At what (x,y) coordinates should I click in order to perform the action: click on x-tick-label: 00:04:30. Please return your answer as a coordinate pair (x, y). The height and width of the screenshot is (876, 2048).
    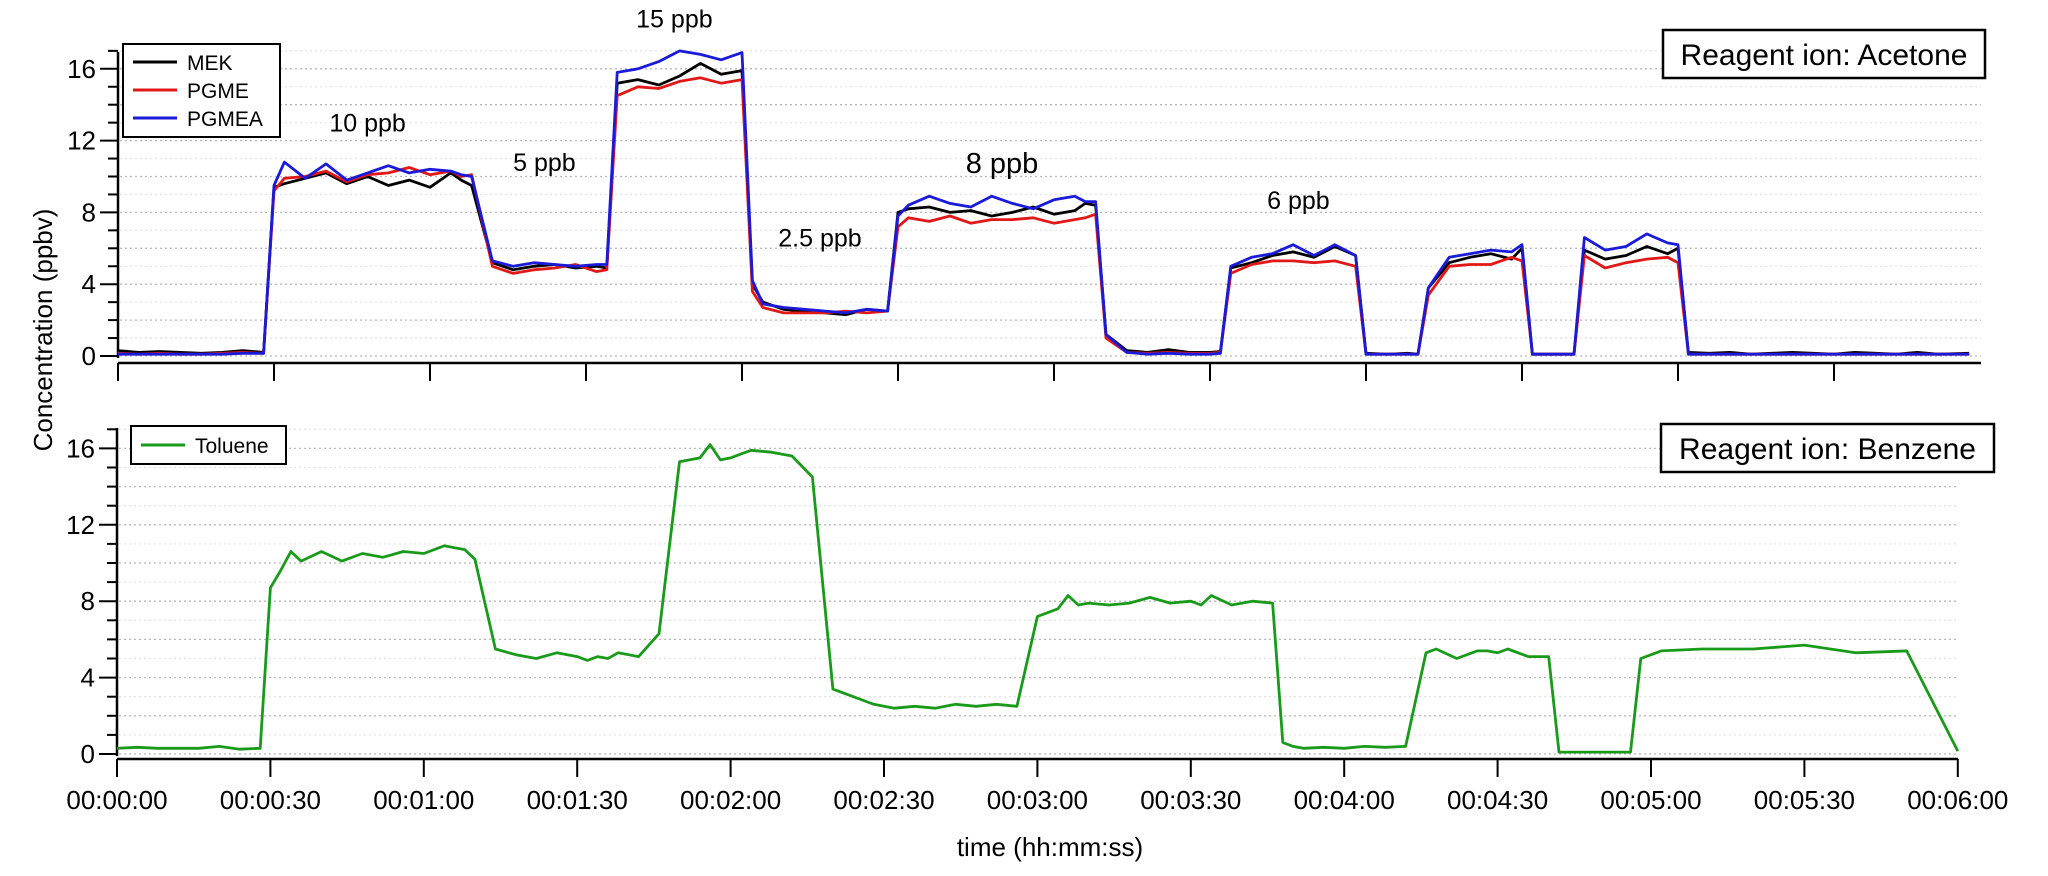
    Looking at the image, I should click on (1497, 800).